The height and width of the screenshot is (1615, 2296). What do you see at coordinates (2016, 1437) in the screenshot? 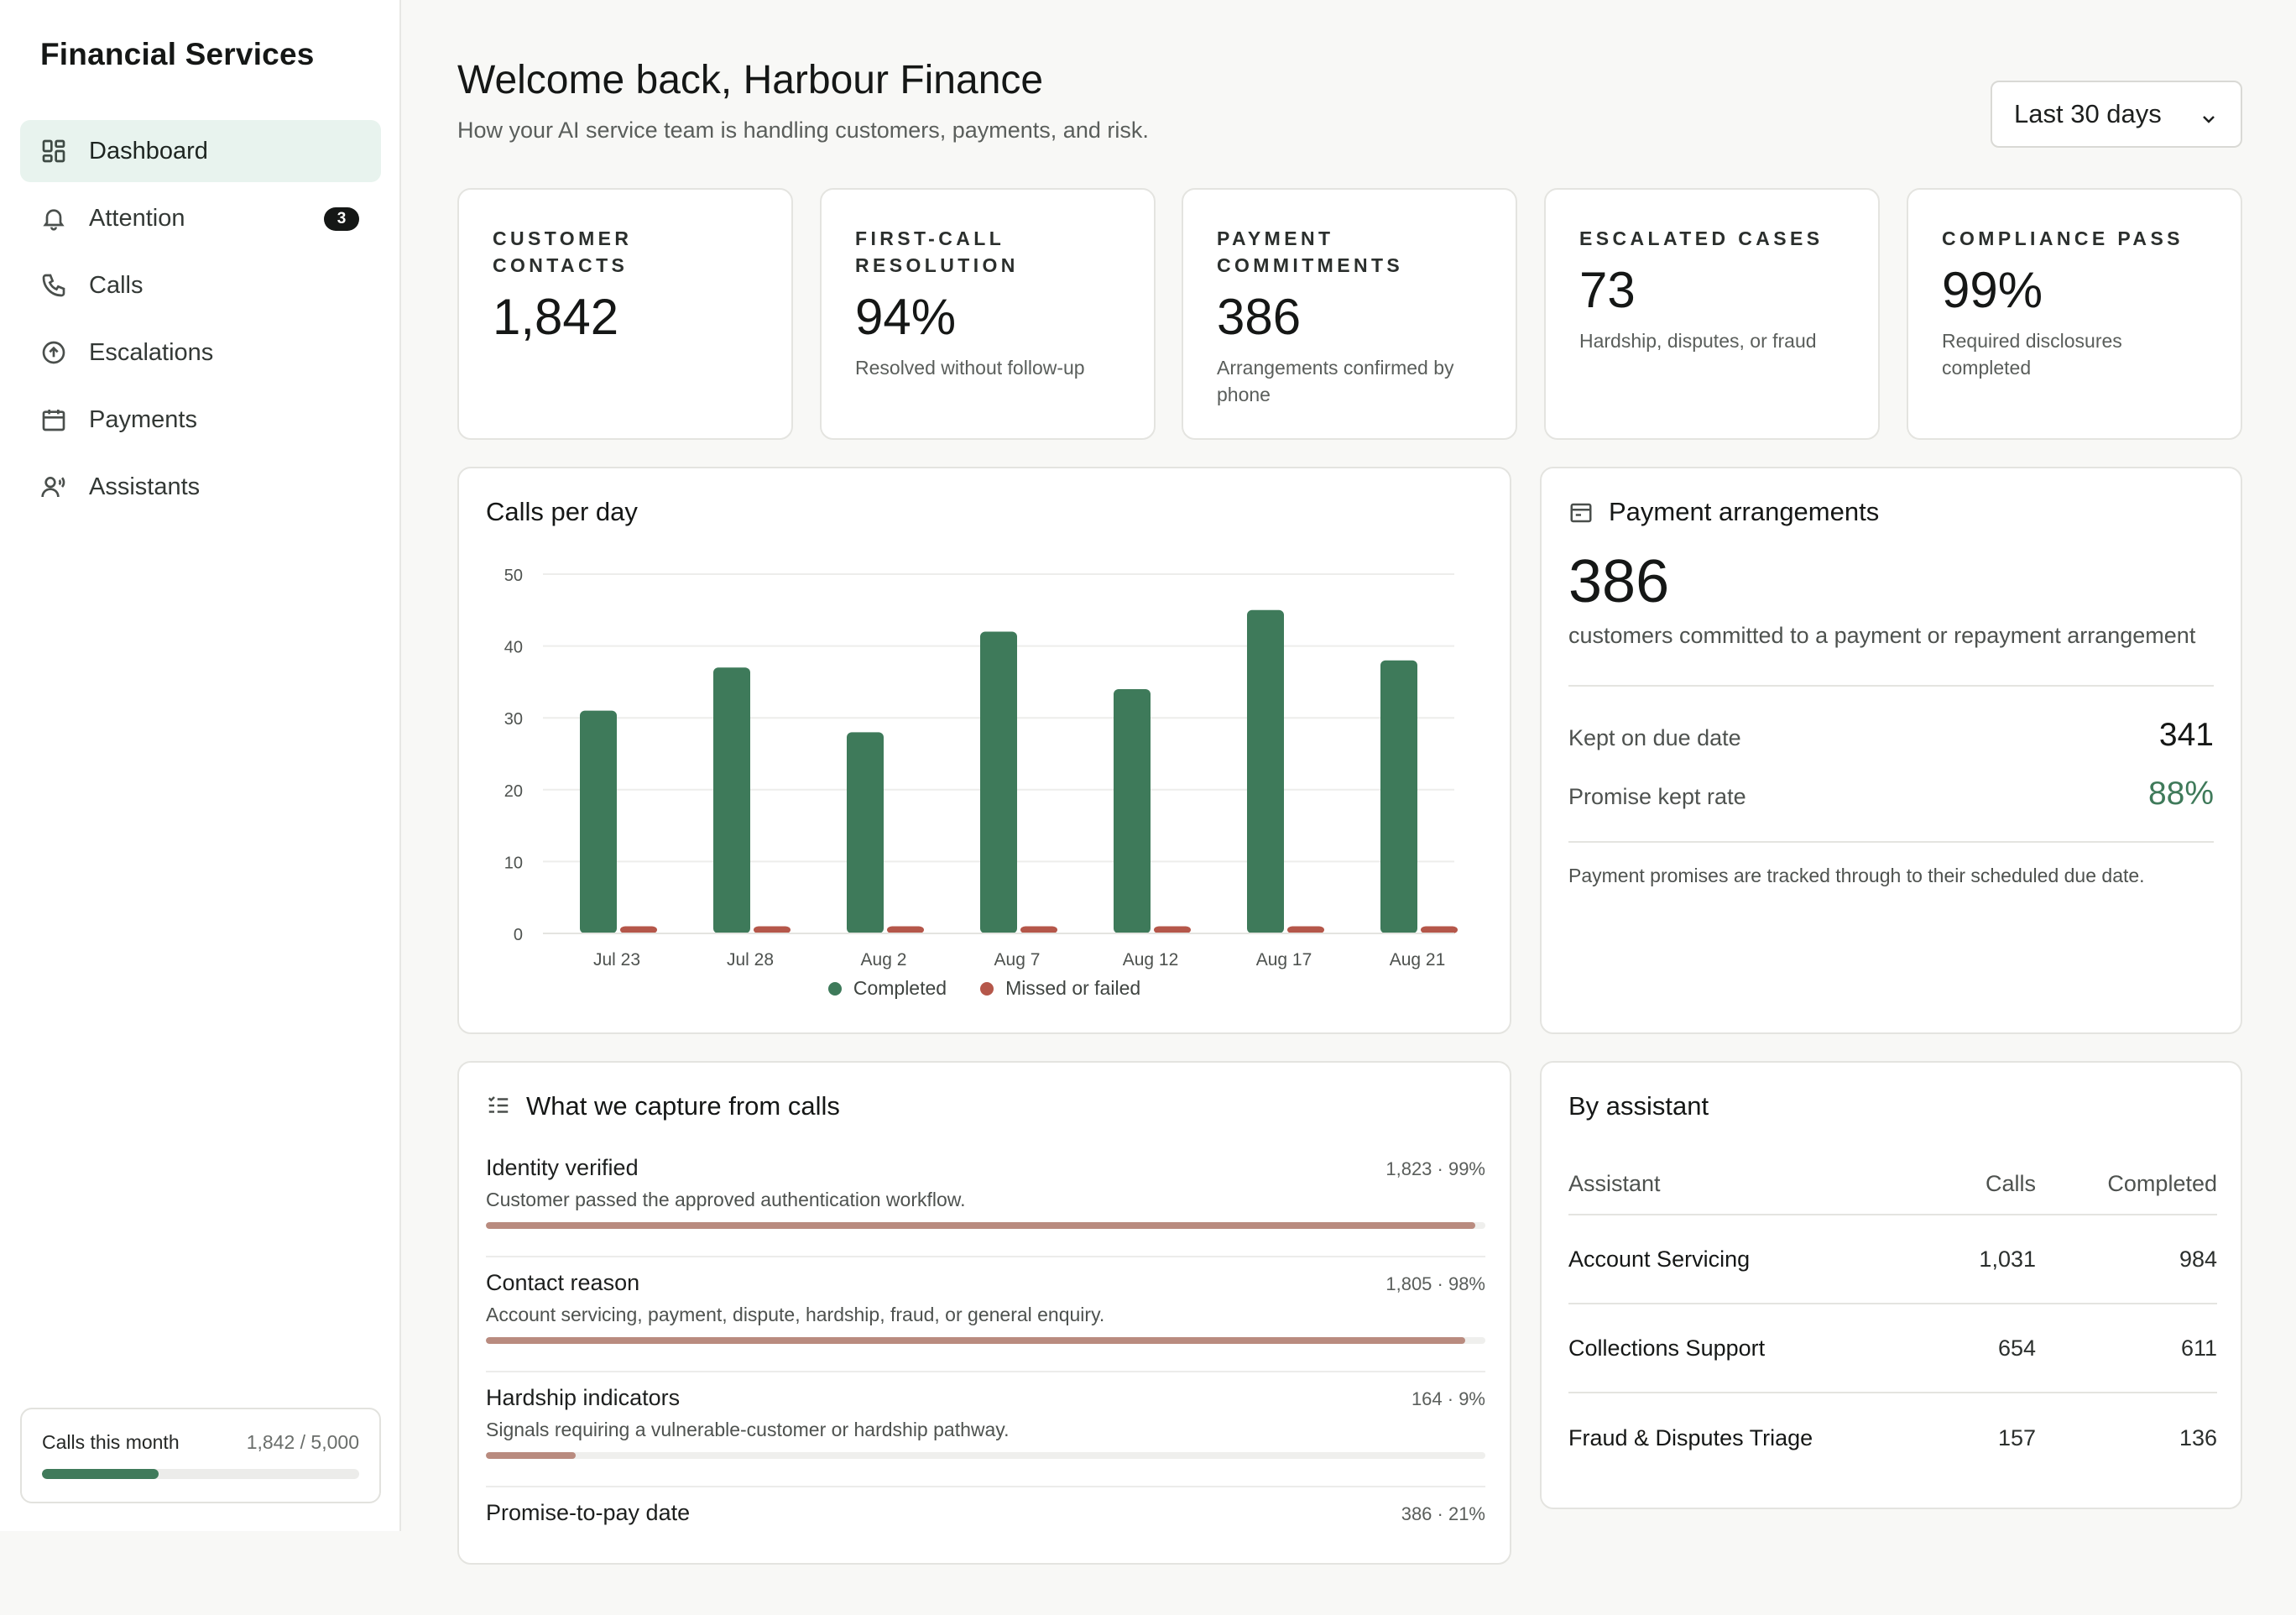
I see `assistant-calls: 157` at bounding box center [2016, 1437].